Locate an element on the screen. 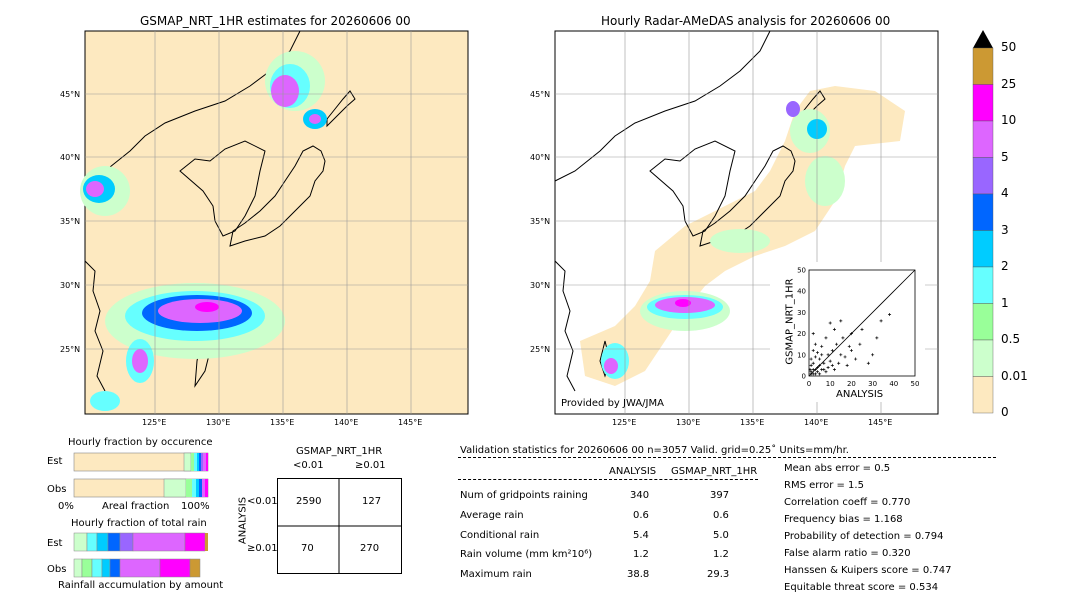 The width and height of the screenshot is (1080, 612). validation-row-label: Average rain is located at coordinates (492, 515).